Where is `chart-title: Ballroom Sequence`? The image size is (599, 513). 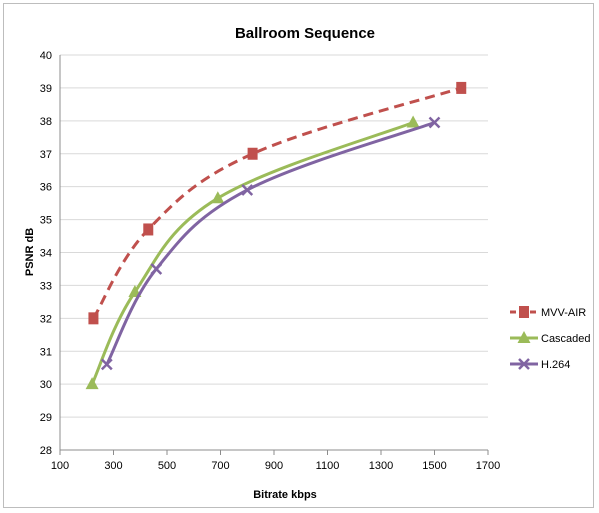 chart-title: Ballroom Sequence is located at coordinates (305, 33).